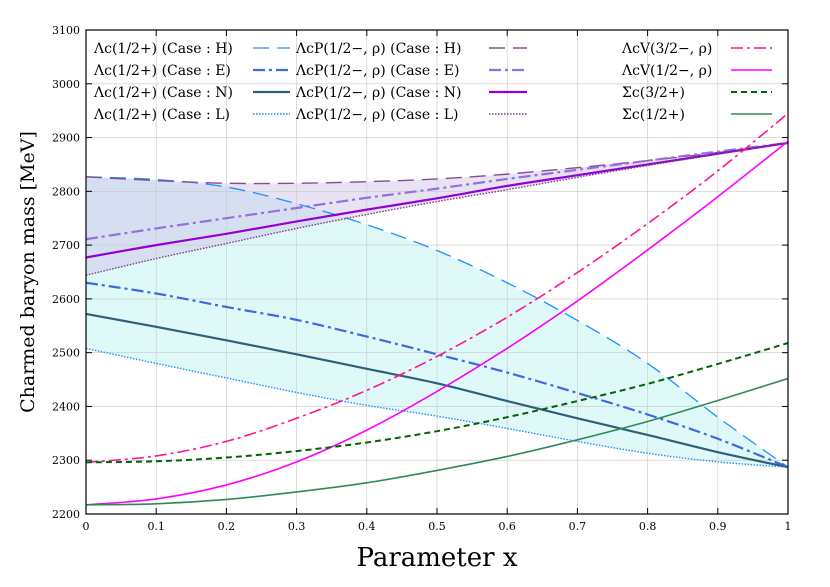 The image size is (830, 587). What do you see at coordinates (86, 526) in the screenshot?
I see `x-tick-label: 0` at bounding box center [86, 526].